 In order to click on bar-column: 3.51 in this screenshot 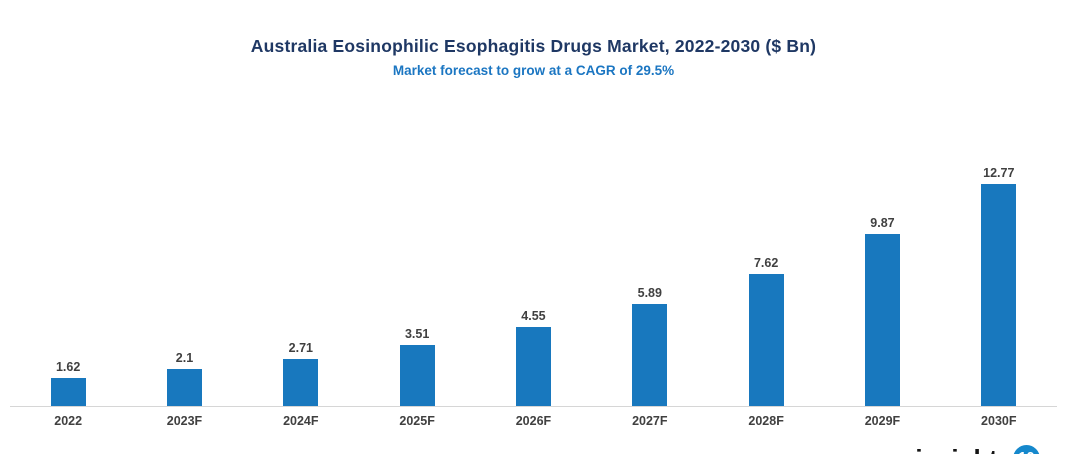, I will do `click(417, 366)`.